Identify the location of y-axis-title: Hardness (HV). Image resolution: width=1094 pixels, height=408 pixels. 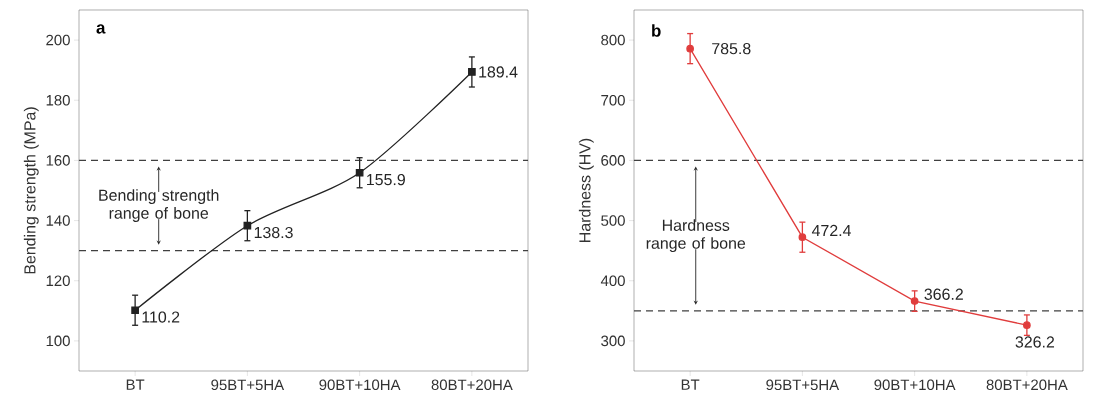
(586, 190).